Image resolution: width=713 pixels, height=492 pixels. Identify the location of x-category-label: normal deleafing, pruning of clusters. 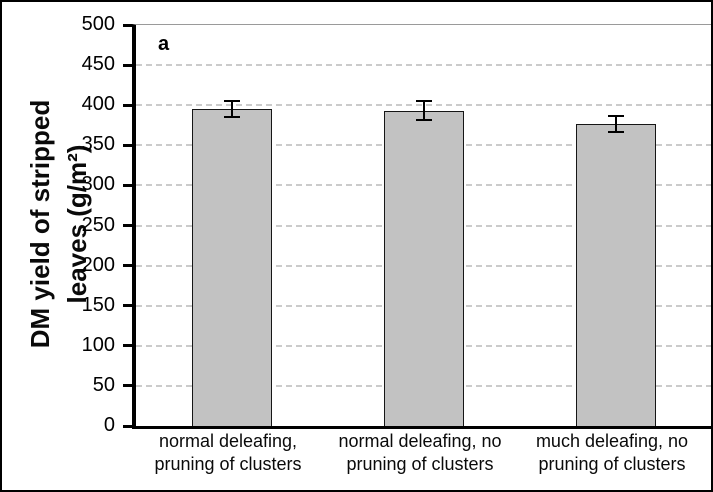
(228, 452).